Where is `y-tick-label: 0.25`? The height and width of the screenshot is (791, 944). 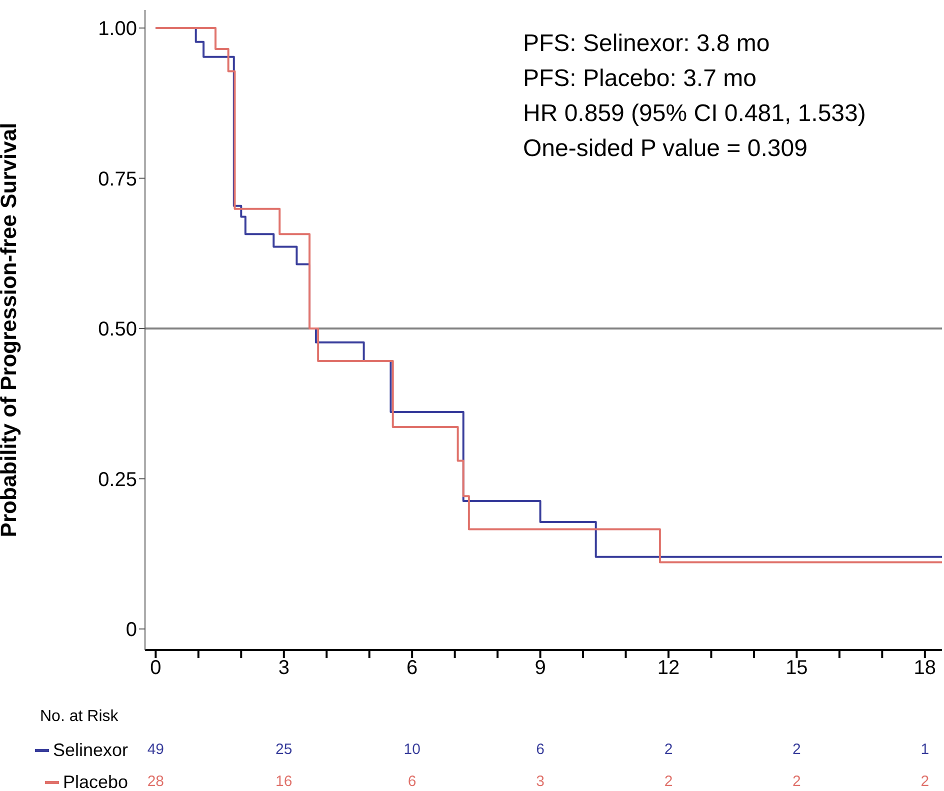
y-tick-label: 0.25 is located at coordinates (117, 479).